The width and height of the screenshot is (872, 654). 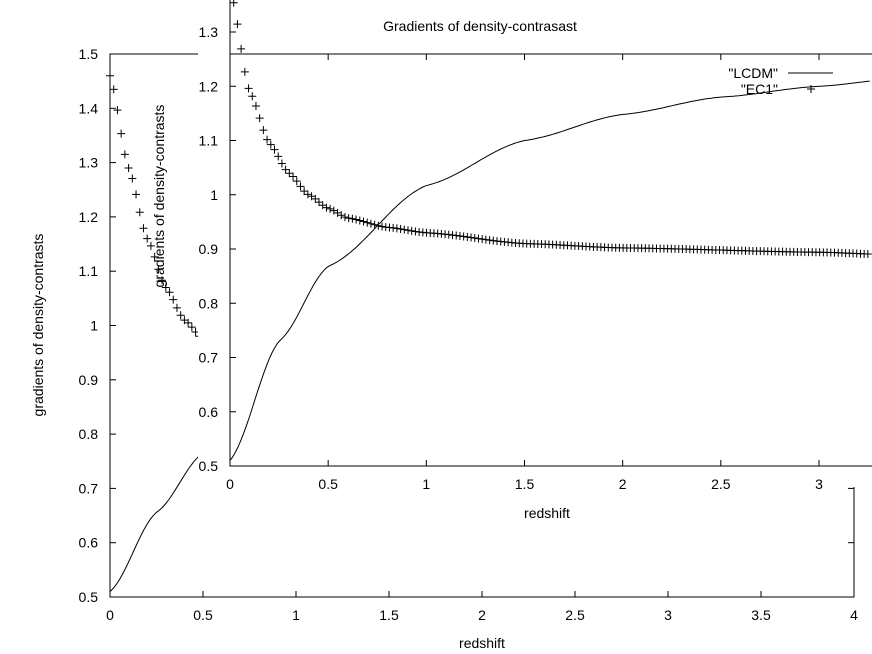 What do you see at coordinates (89, 380) in the screenshot?
I see `main-y-tick-label: 0.9` at bounding box center [89, 380].